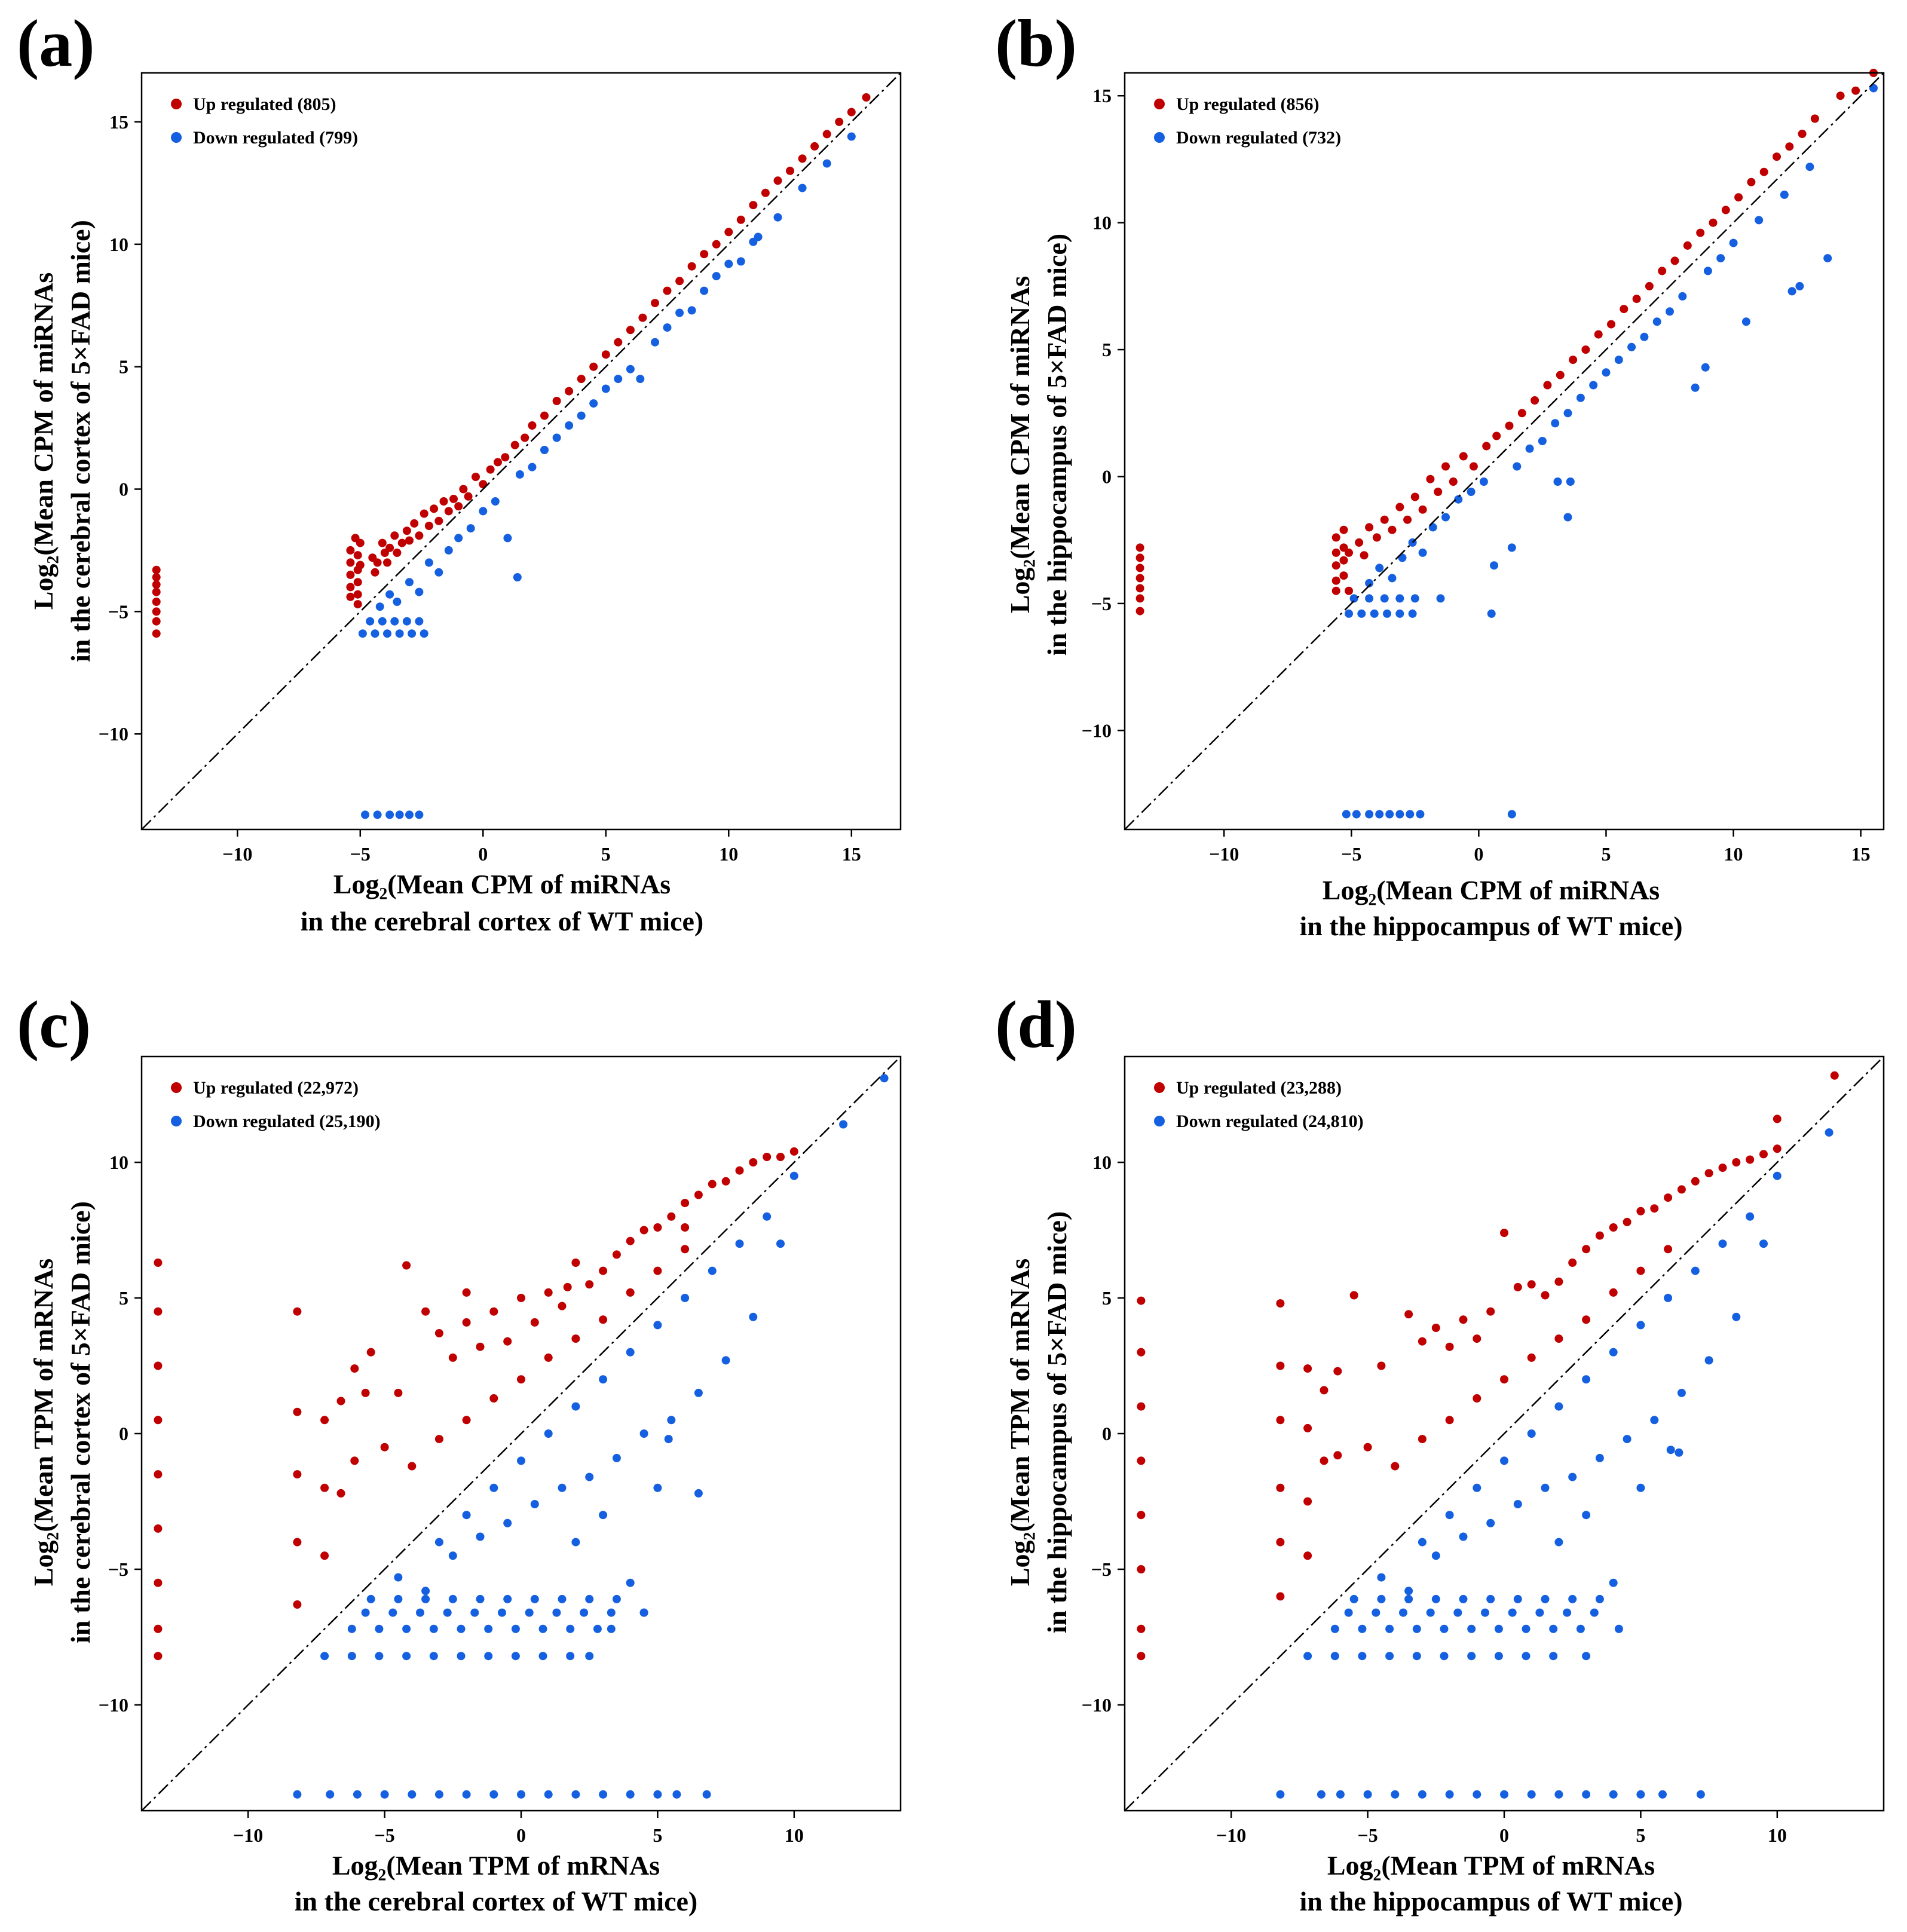 The image size is (1907, 1932). Describe the element at coordinates (56, 44) in the screenshot. I see `panel-label-a: (a)` at that location.